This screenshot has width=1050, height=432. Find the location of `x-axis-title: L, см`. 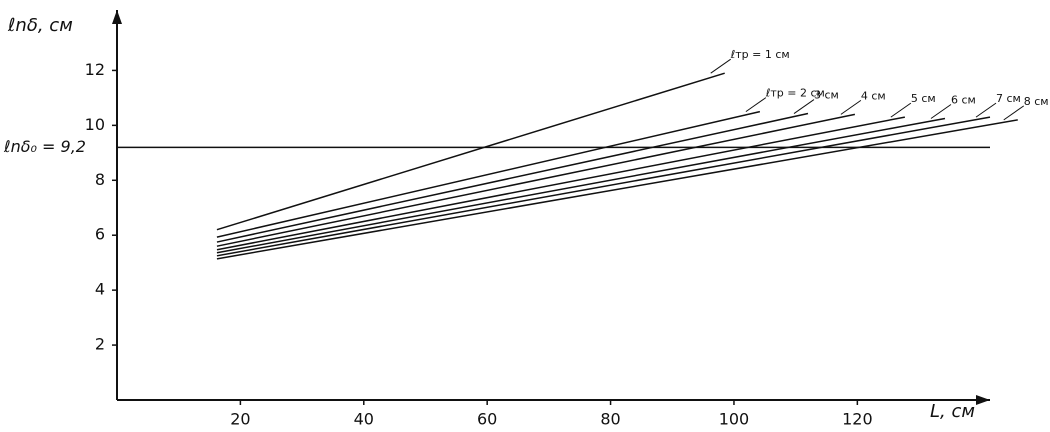

x-axis-title: L, см is located at coordinates (952, 411).